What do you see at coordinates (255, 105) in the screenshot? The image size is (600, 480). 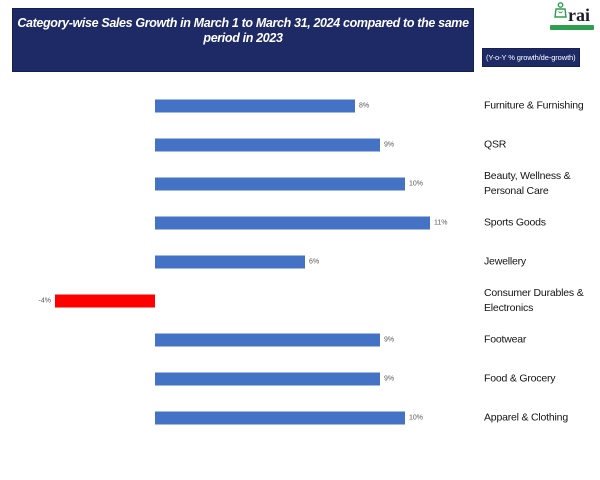 I see `bar-furniture-furnishing` at bounding box center [255, 105].